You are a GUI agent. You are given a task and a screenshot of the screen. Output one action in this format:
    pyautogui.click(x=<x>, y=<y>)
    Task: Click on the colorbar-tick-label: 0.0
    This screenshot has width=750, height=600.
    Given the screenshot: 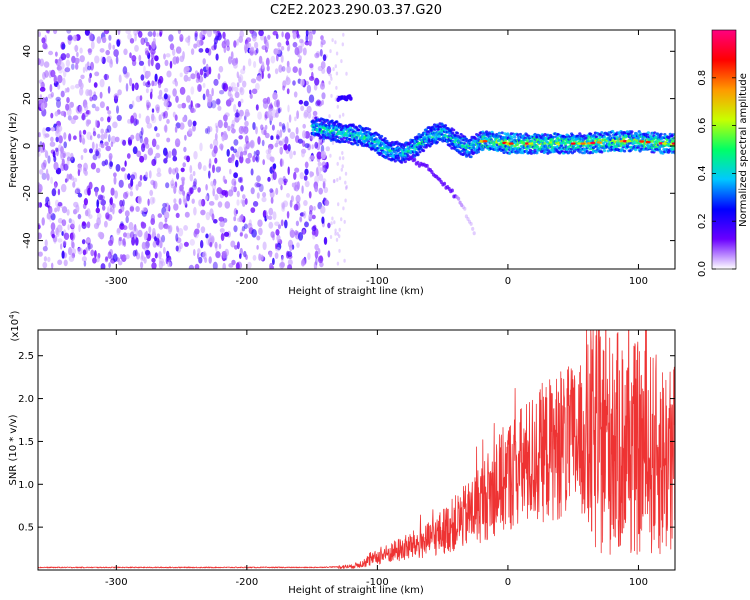 What is the action you would take?
    pyautogui.click(x=702, y=269)
    